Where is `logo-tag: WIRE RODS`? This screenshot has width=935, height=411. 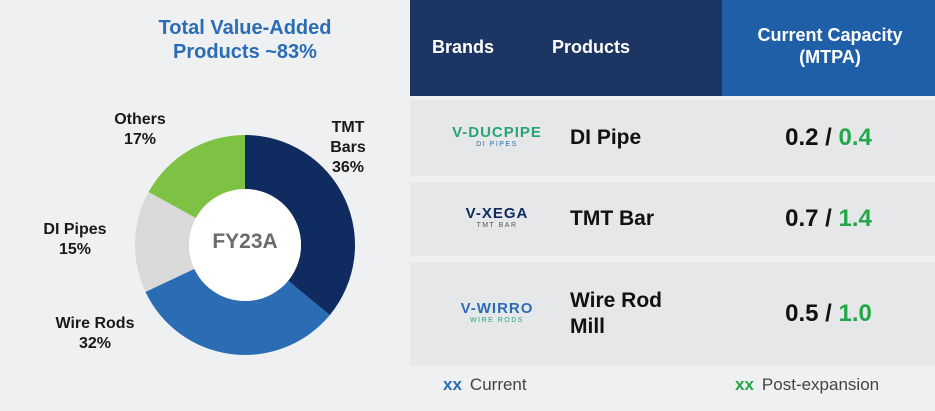
logo-tag: WIRE RODS is located at coordinates (497, 320).